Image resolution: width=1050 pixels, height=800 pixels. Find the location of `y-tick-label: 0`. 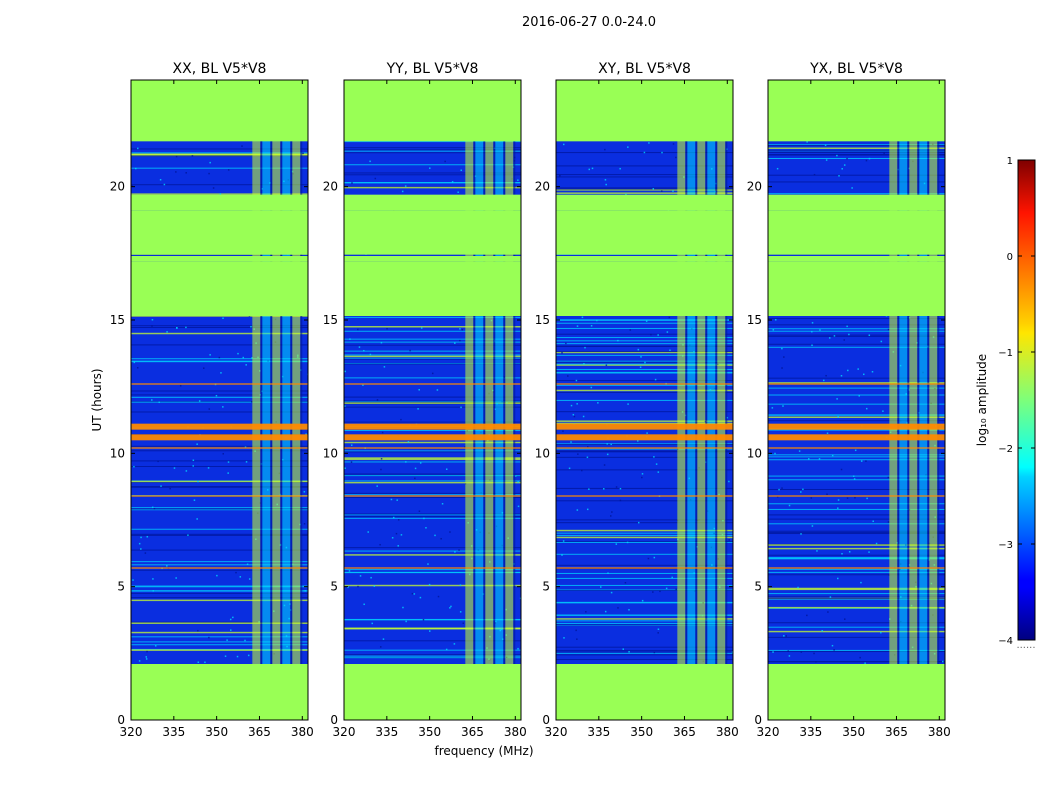

y-tick-label: 0 is located at coordinates (758, 720).